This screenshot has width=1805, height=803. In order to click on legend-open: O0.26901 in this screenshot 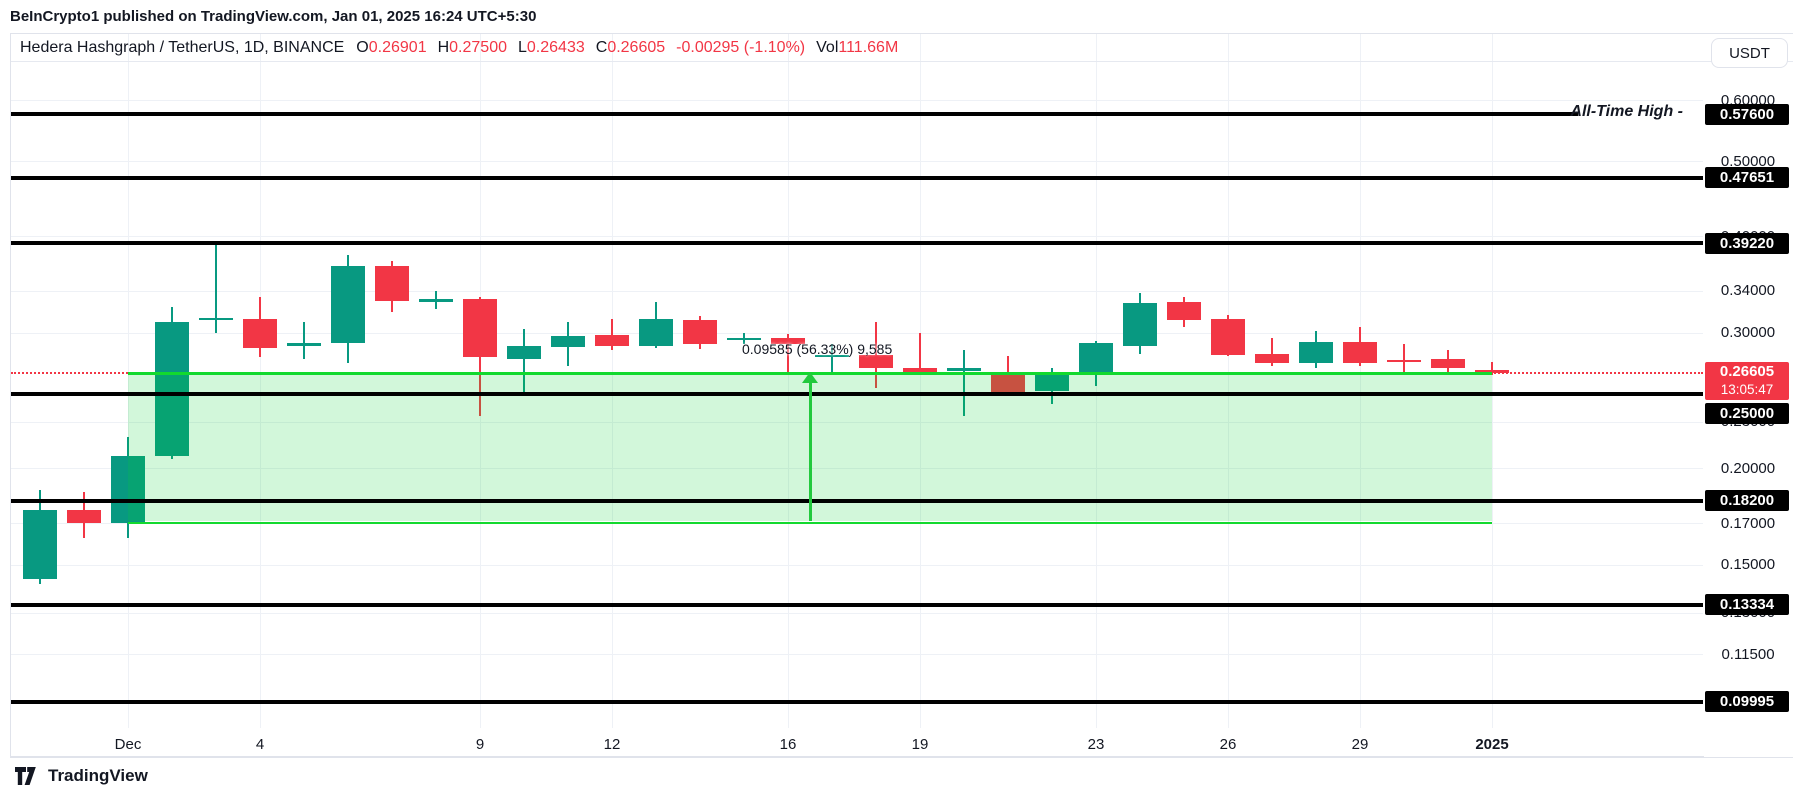, I will do `click(391, 47)`.